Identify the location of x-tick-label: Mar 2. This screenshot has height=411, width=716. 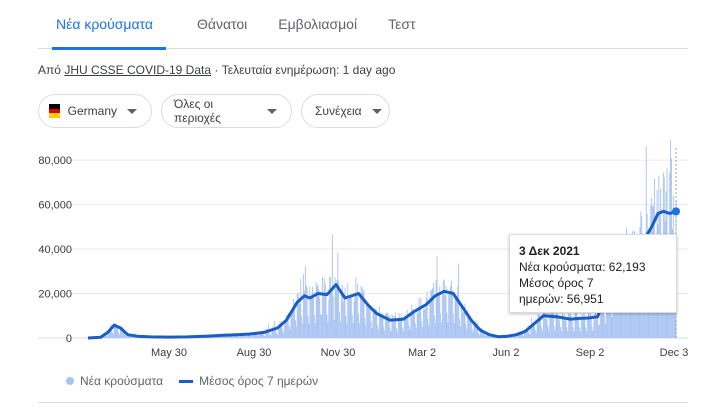
(422, 353).